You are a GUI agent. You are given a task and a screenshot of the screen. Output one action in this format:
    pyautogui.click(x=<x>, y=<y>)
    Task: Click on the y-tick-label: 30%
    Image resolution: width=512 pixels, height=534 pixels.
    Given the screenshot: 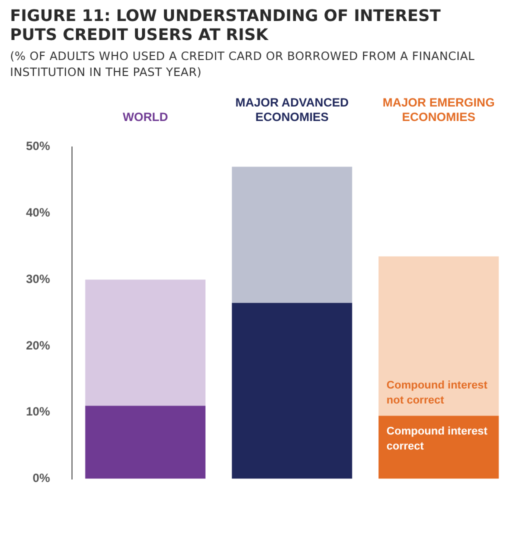 What is the action you would take?
    pyautogui.click(x=38, y=279)
    